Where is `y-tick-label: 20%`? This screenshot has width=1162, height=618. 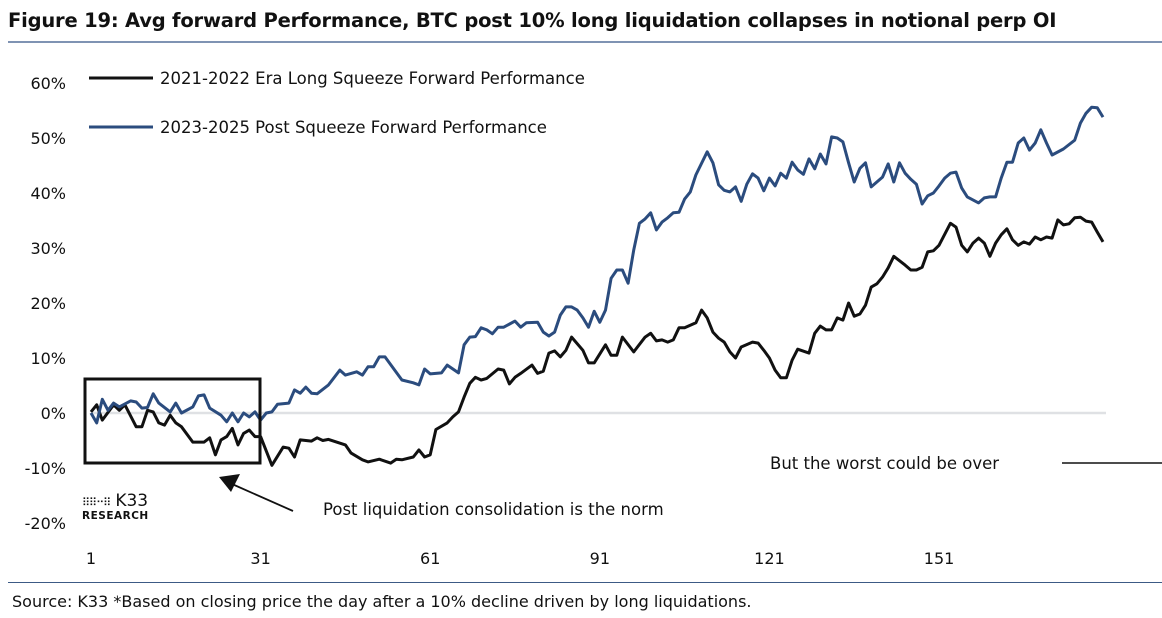 y-tick-label: 20% is located at coordinates (48, 303).